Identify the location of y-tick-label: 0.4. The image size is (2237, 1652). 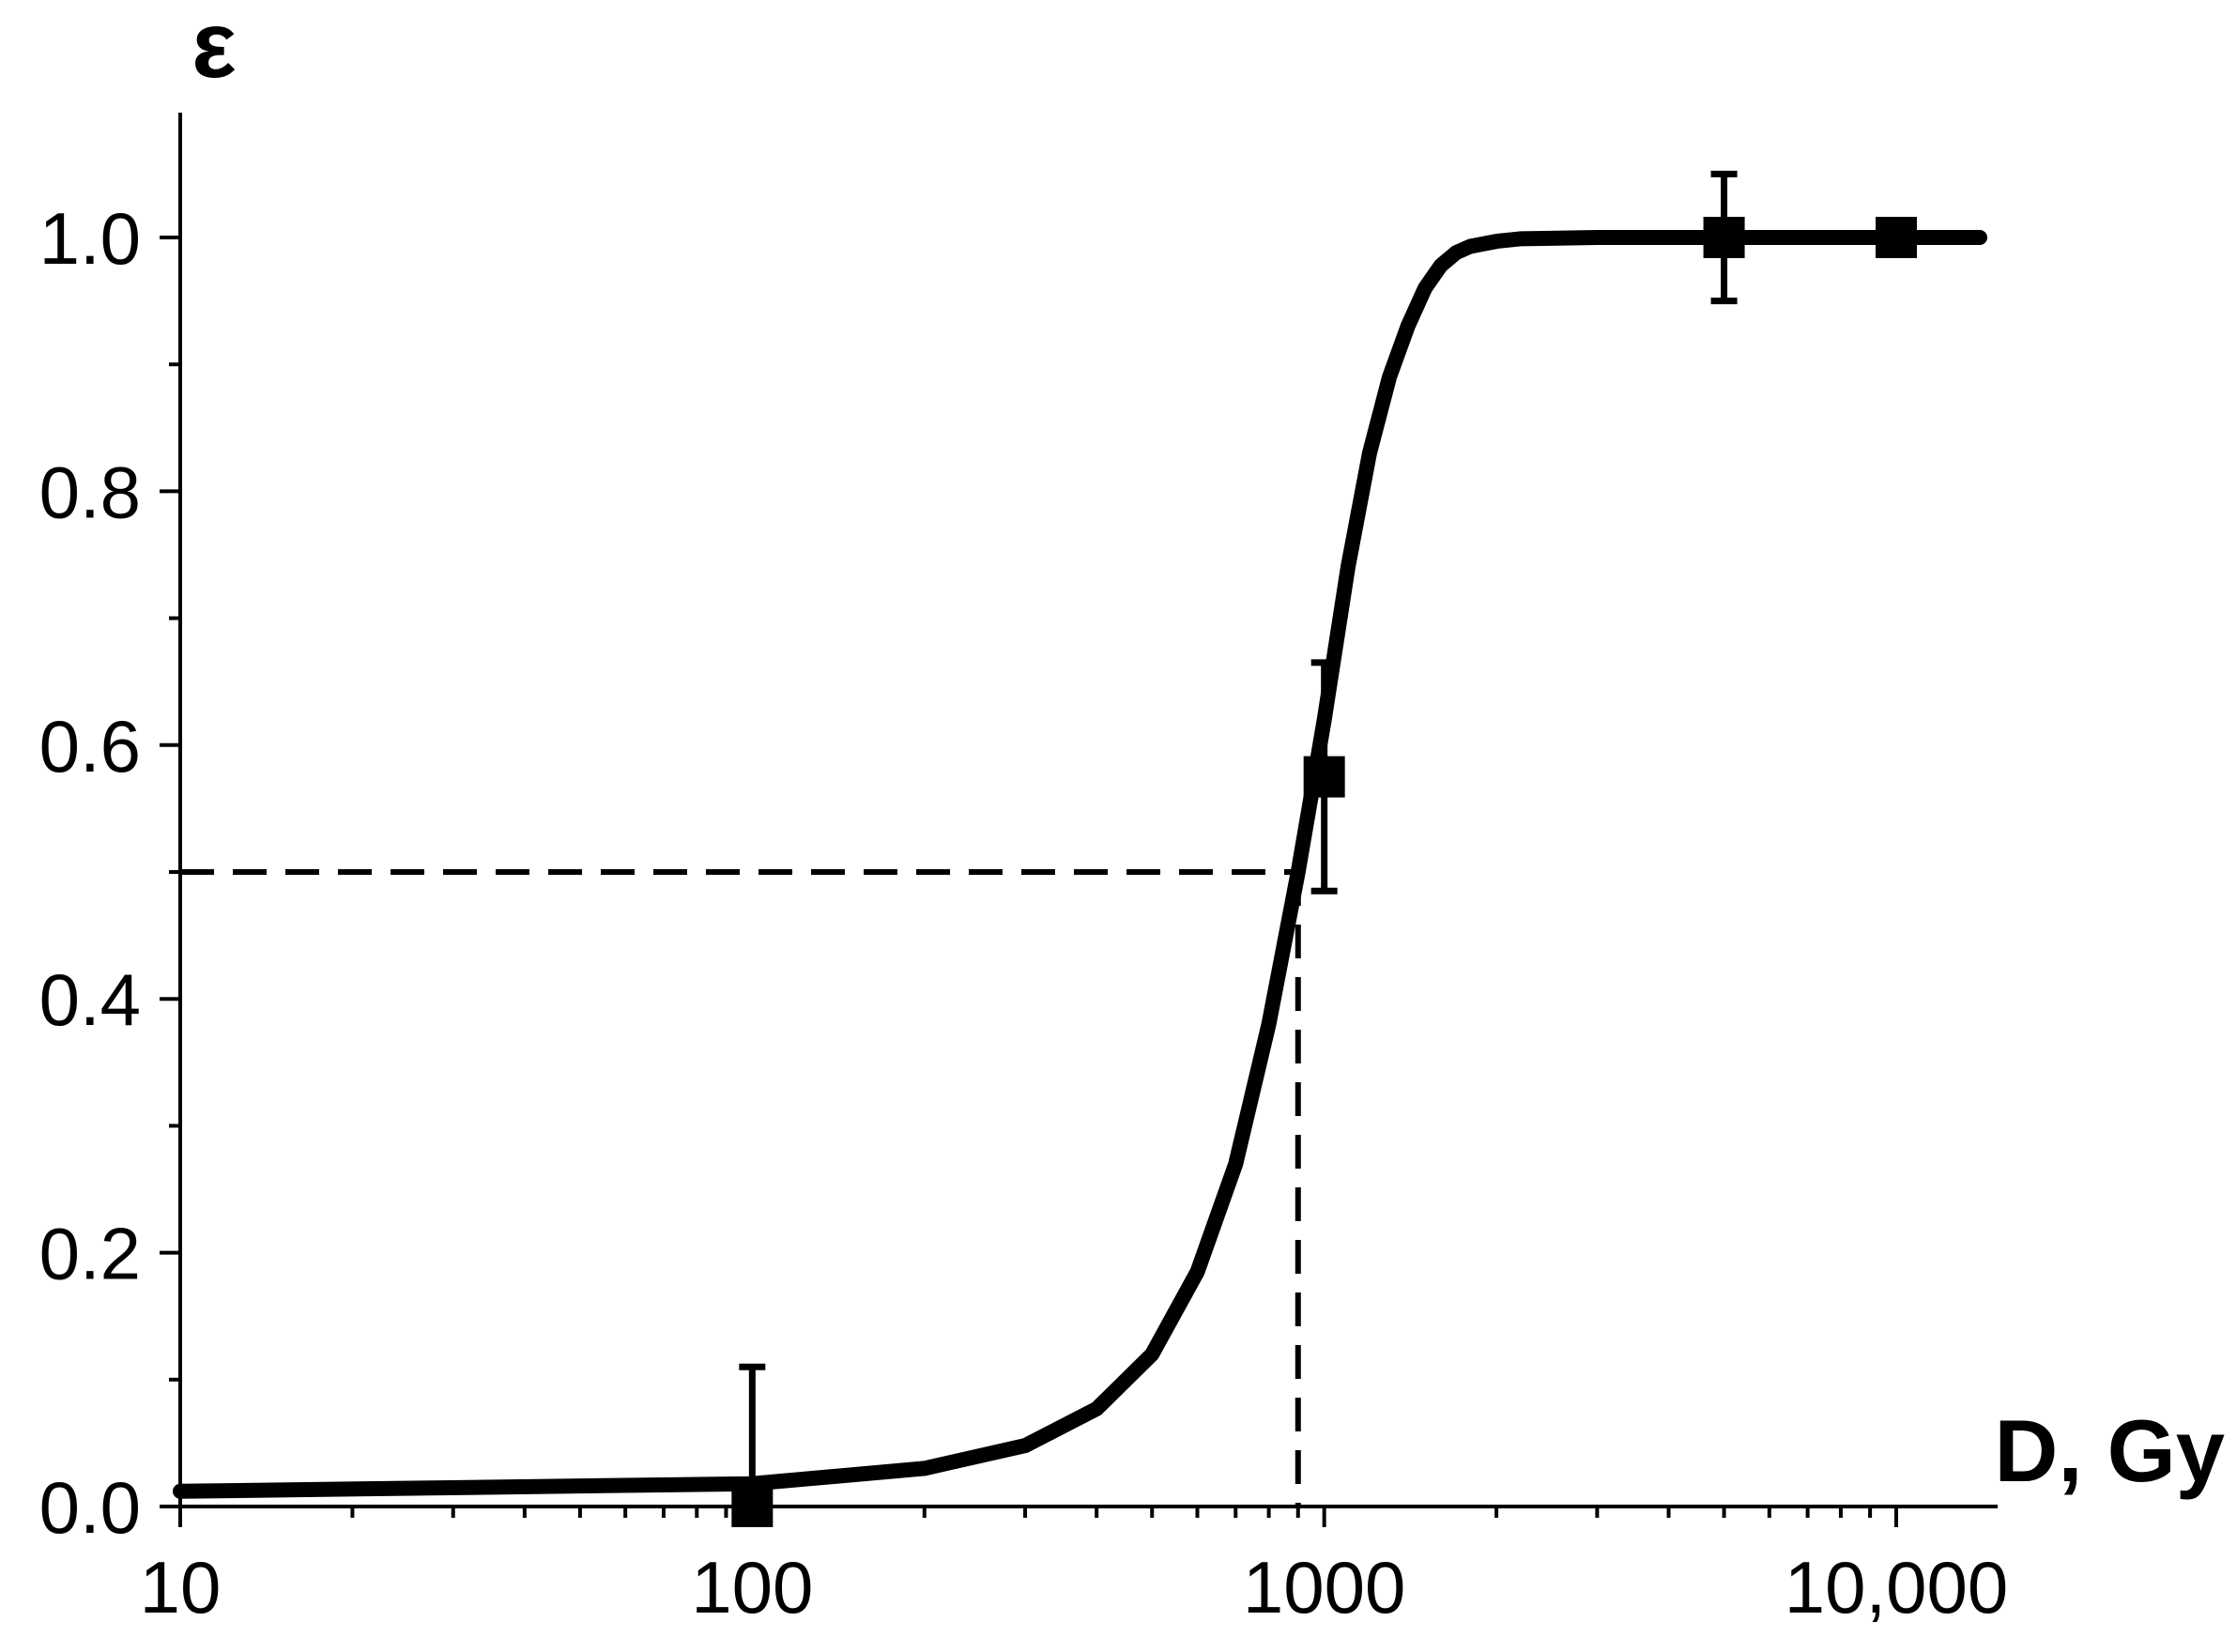
(90, 999).